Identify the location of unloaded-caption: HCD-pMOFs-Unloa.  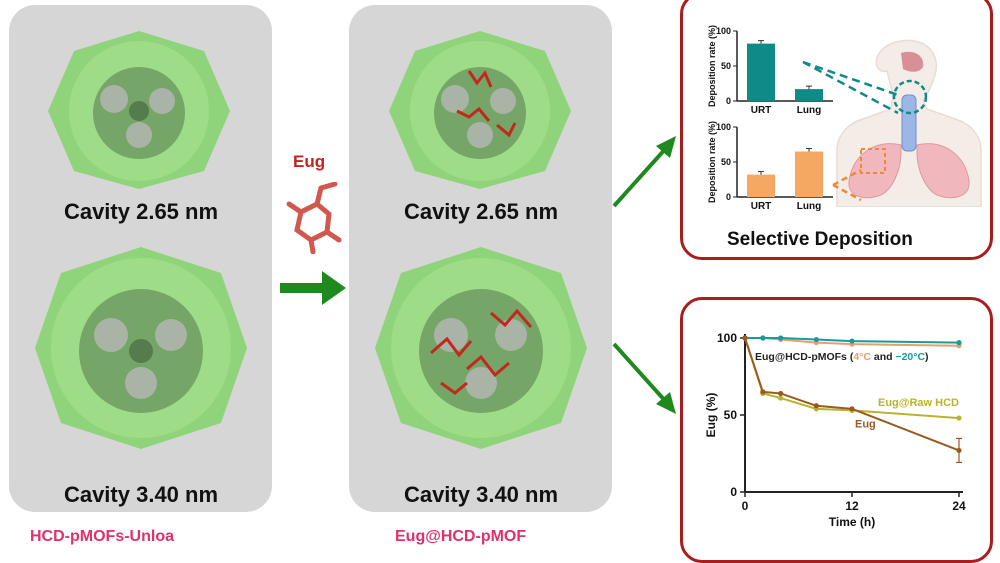
(102, 536).